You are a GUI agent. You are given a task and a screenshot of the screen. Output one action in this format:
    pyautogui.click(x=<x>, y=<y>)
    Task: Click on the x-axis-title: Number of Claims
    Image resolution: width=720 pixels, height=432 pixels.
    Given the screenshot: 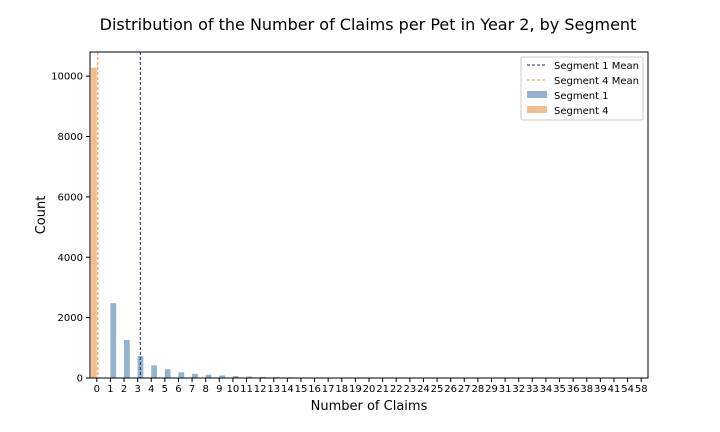 What is the action you would take?
    pyautogui.click(x=369, y=406)
    